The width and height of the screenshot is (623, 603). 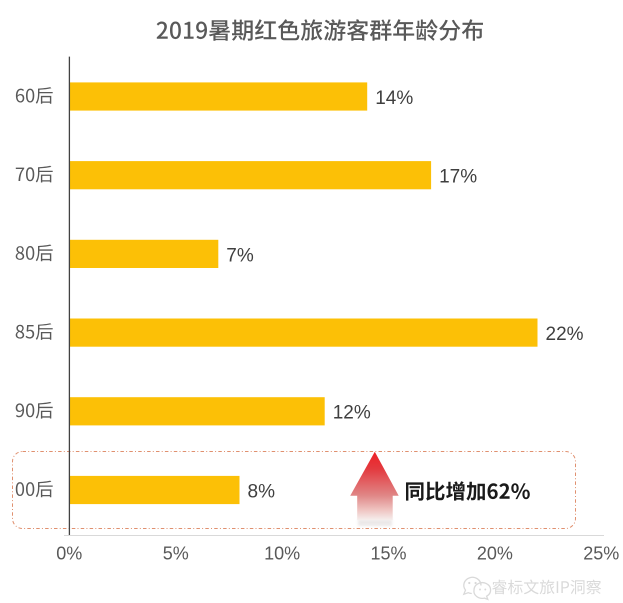 What do you see at coordinates (394, 98) in the screenshot?
I see `svg-text: 14%` at bounding box center [394, 98].